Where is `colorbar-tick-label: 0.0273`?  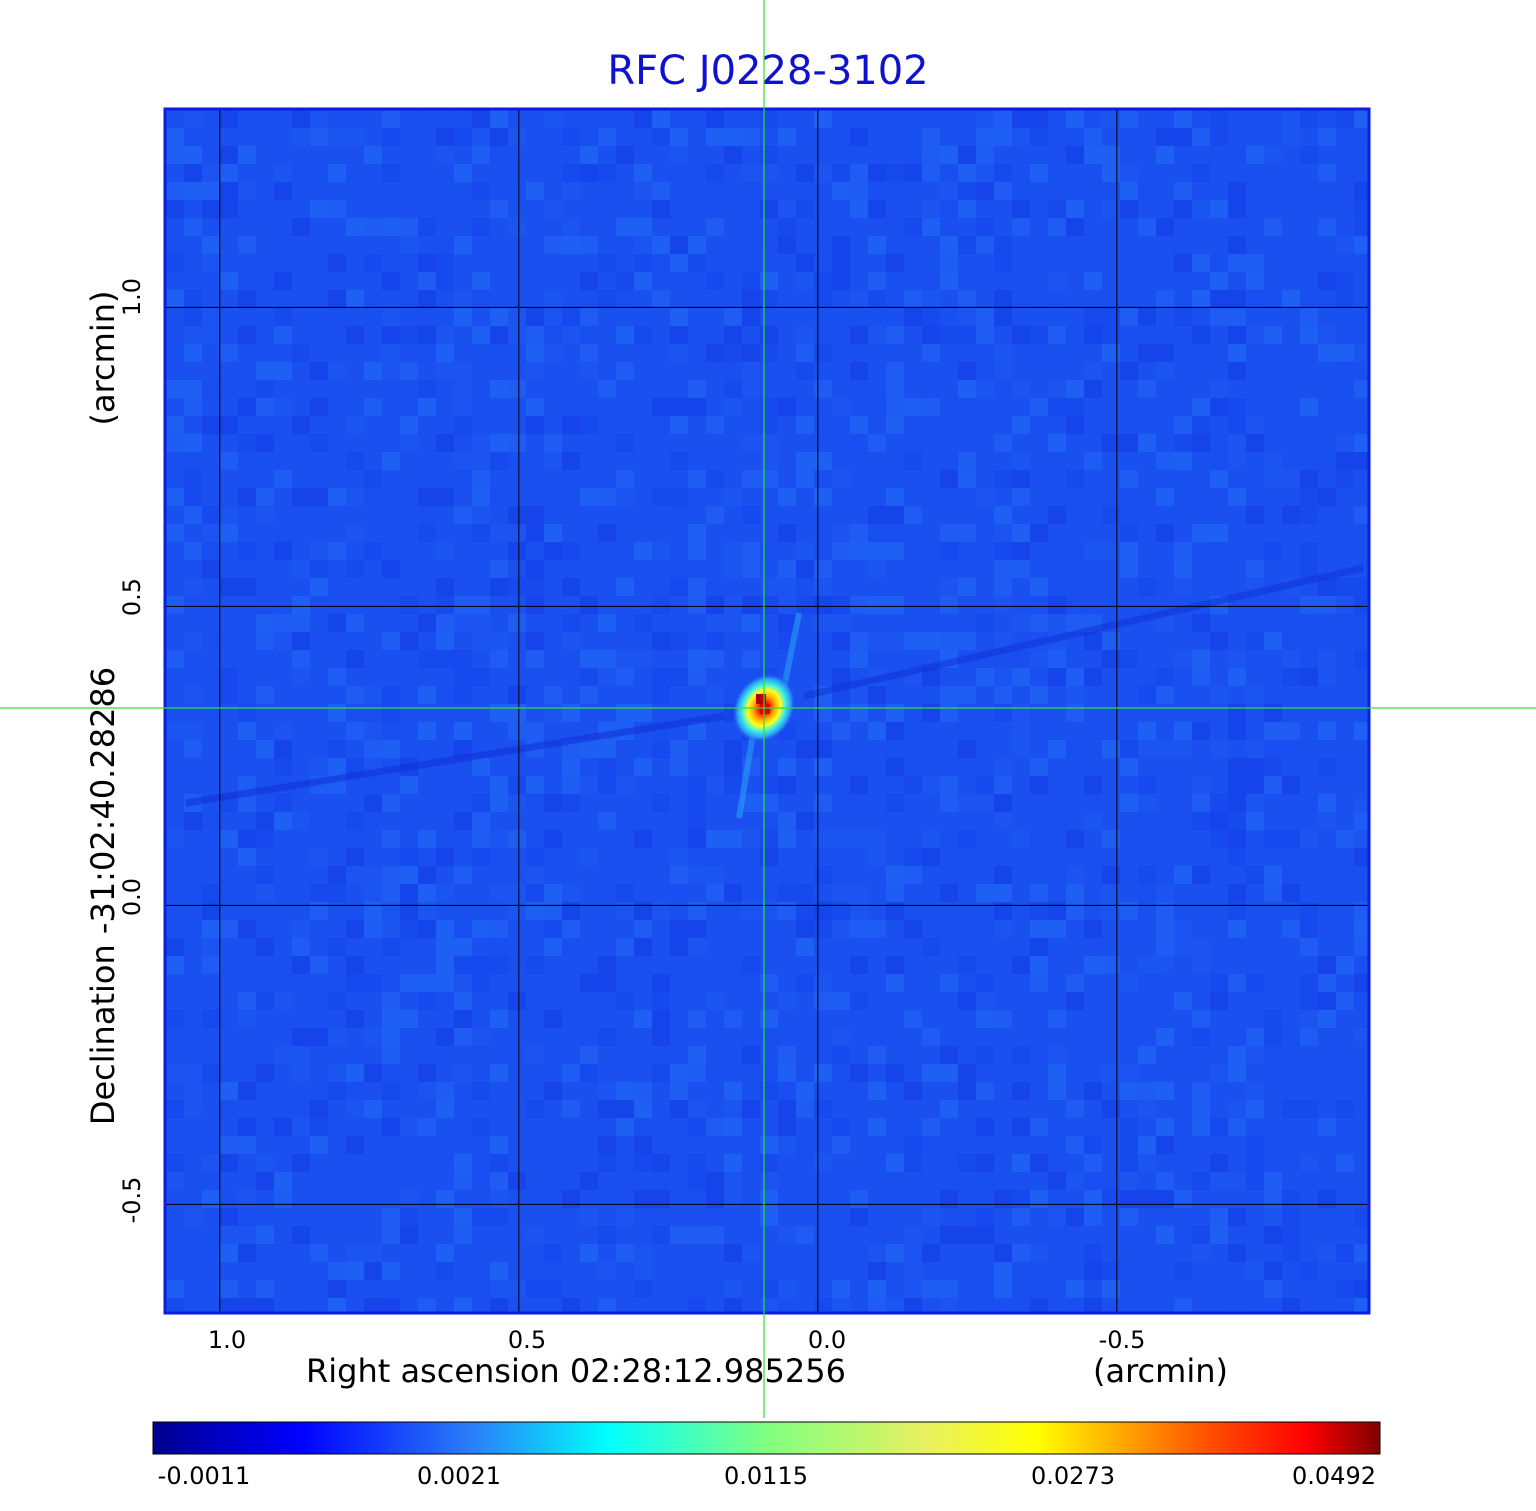 colorbar-tick-label: 0.0273 is located at coordinates (1073, 1476).